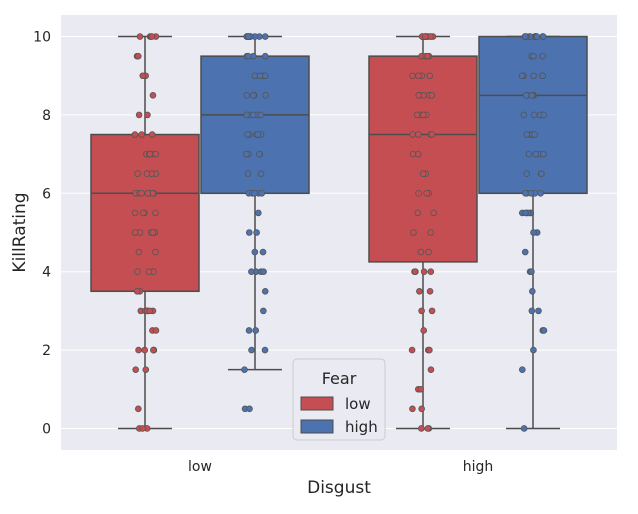  Describe the element at coordinates (200, 467) in the screenshot. I see `x-tick-label-low: low` at that location.